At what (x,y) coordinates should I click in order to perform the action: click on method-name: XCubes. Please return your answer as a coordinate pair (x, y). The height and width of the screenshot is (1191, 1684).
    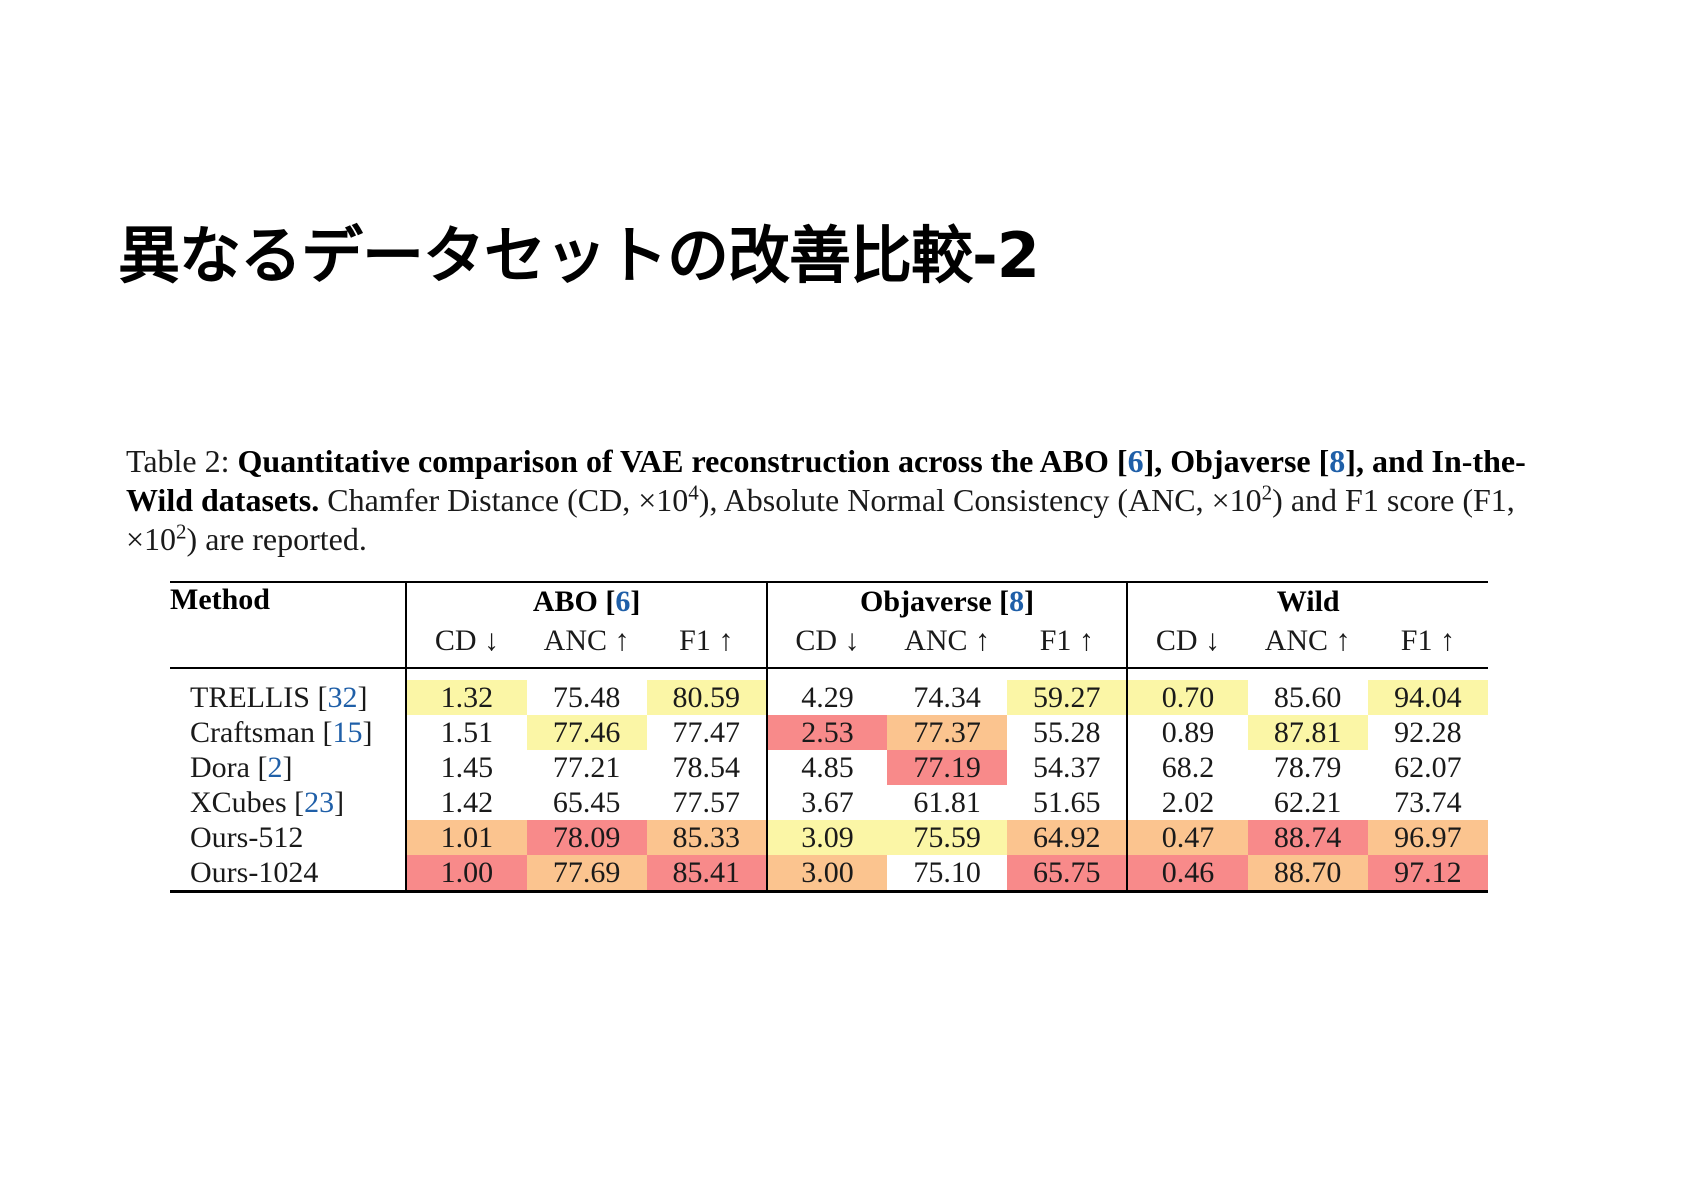
    Looking at the image, I should click on (238, 802).